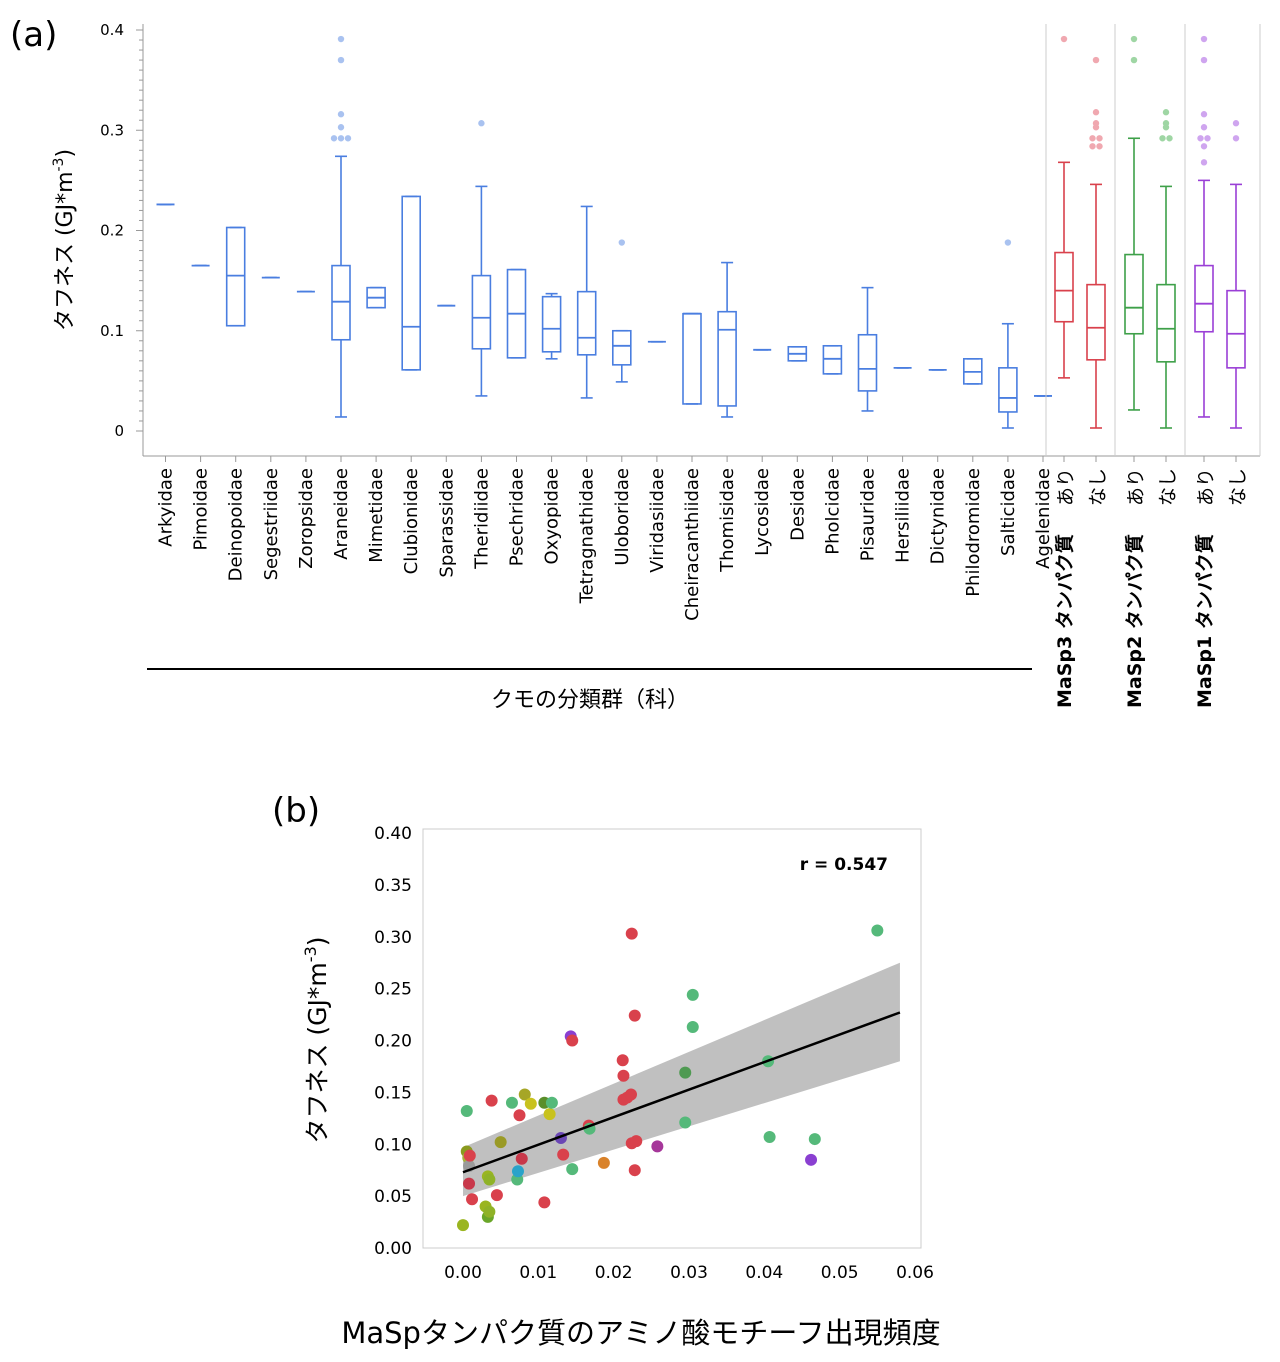 The image size is (1280, 1362). Describe the element at coordinates (446, 523) in the screenshot. I see `family-label: Sparassidae` at that location.